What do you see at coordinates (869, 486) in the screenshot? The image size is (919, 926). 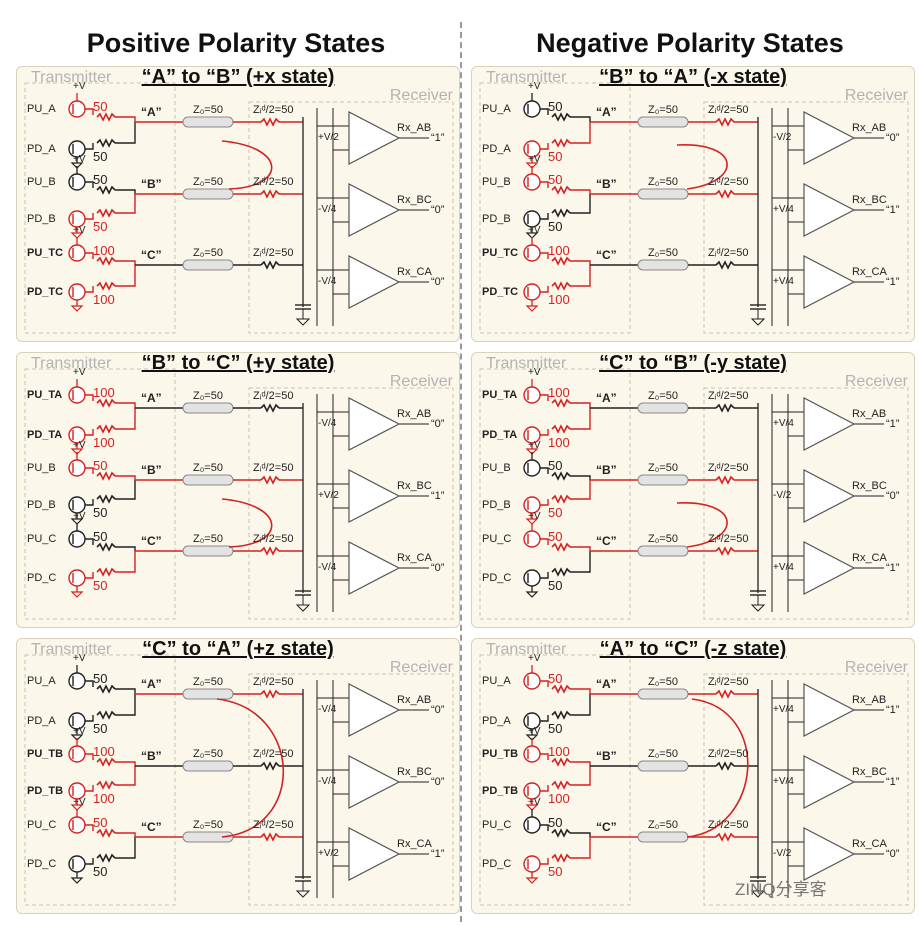 I see `rx-label: Rx_BC` at bounding box center [869, 486].